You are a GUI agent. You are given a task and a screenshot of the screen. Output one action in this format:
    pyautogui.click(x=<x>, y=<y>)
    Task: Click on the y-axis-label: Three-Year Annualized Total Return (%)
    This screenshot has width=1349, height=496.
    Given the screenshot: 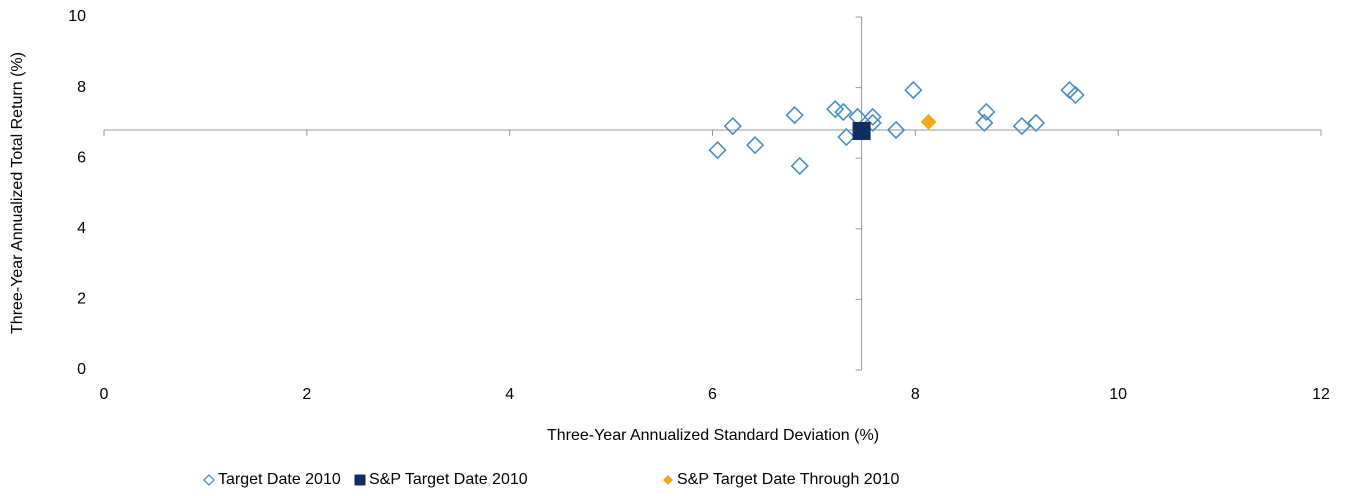 What is the action you would take?
    pyautogui.click(x=17, y=193)
    